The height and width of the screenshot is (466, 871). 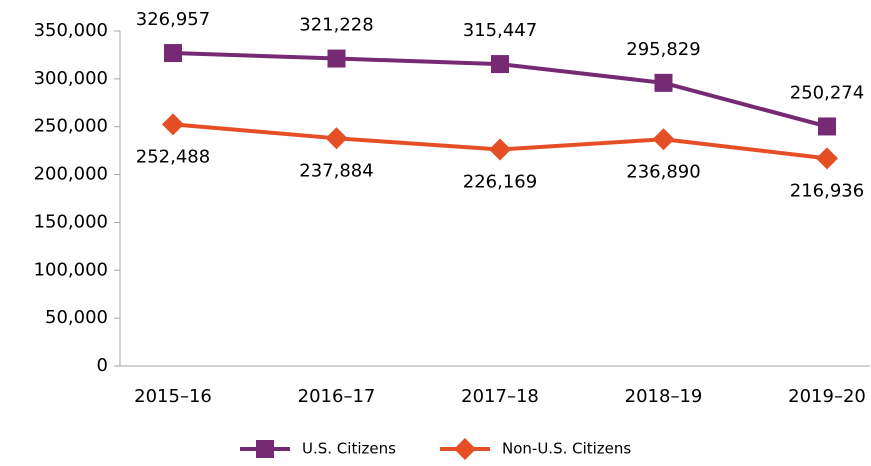 What do you see at coordinates (71, 221) in the screenshot?
I see `y-tick-label: 150,000` at bounding box center [71, 221].